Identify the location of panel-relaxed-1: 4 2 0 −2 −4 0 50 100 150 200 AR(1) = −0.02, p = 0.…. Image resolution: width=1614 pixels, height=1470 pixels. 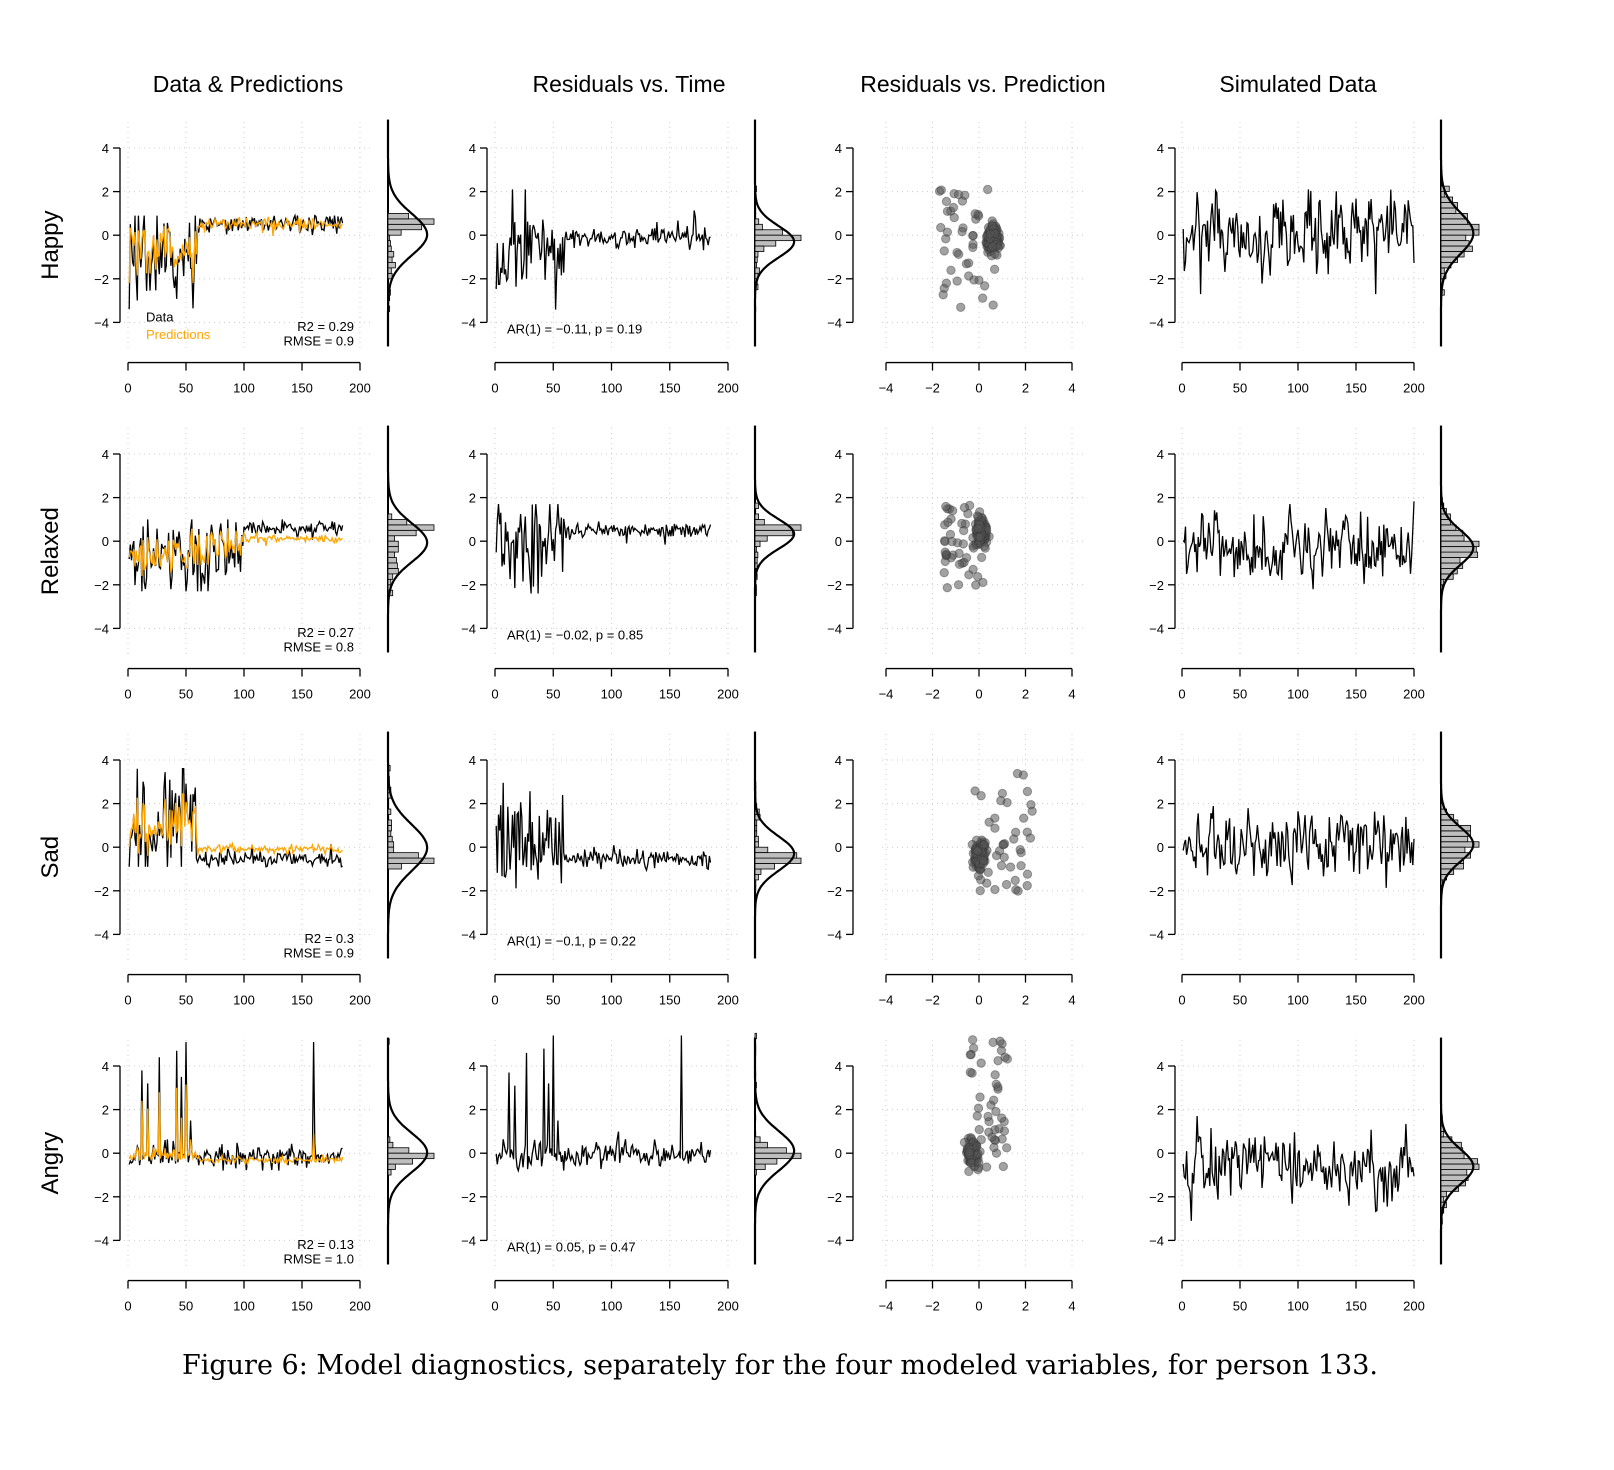
(631, 563).